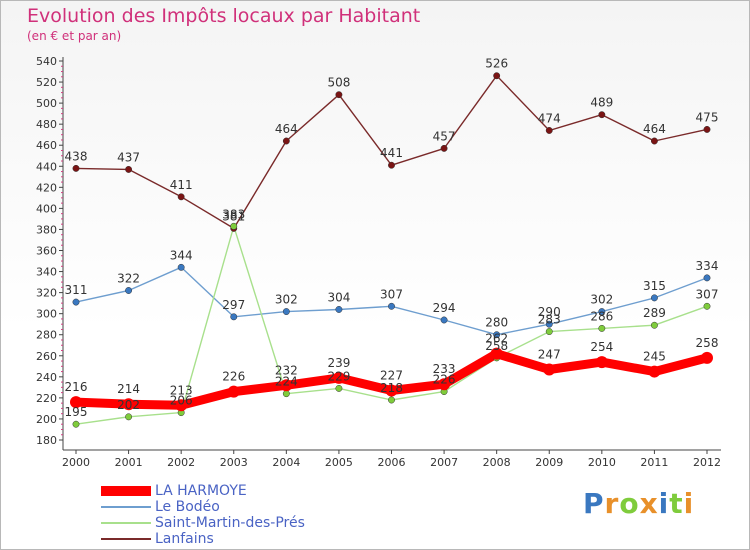  I want to click on data-label: 216, so click(76, 387).